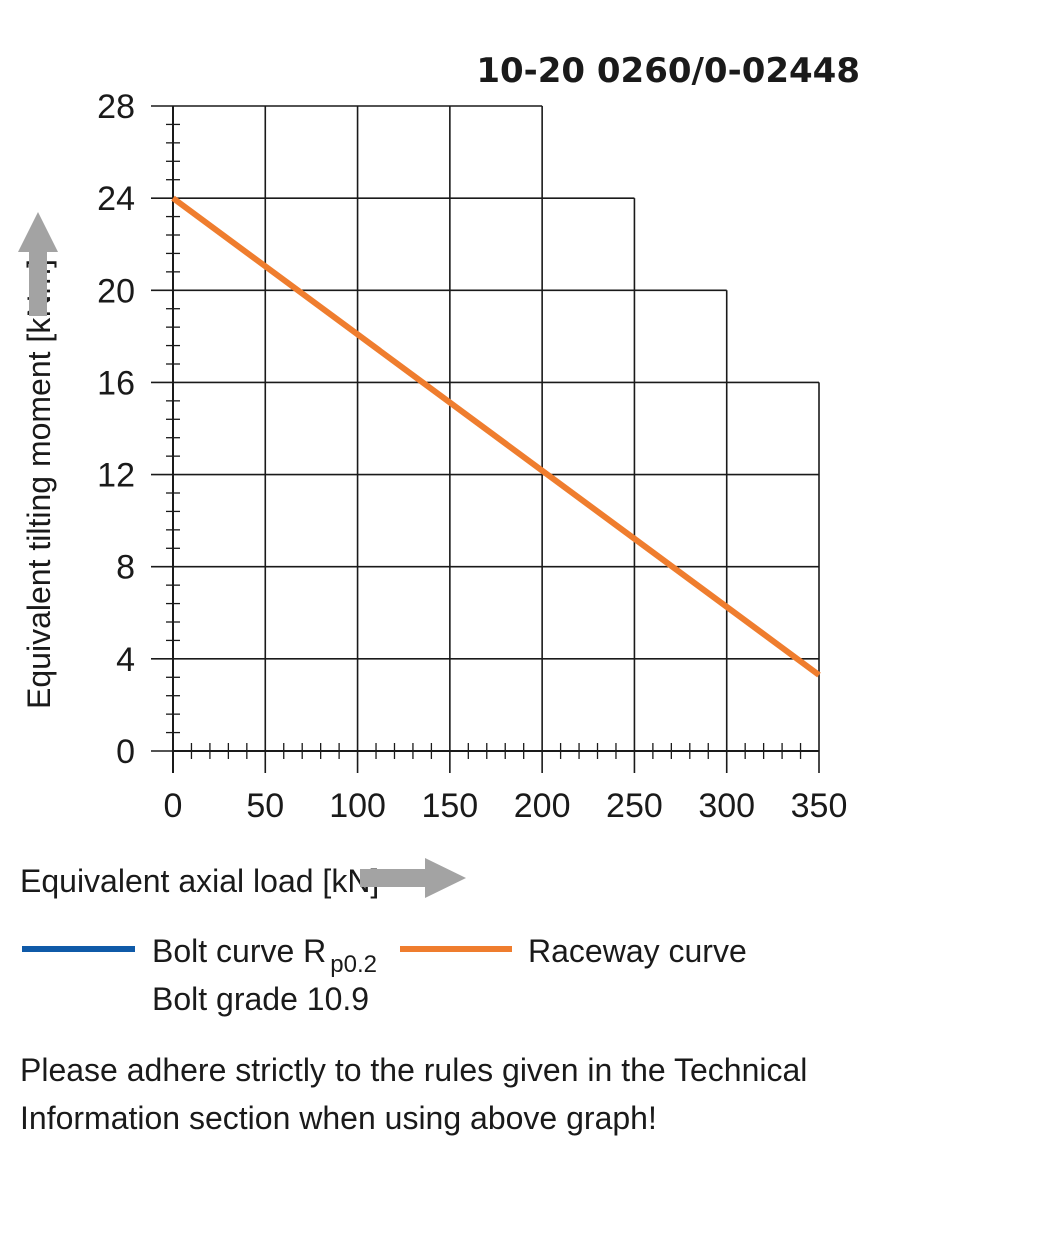 The height and width of the screenshot is (1246, 1042). What do you see at coordinates (199, 881) in the screenshot?
I see `x-axis-label: Equivalent axial load [kN]` at bounding box center [199, 881].